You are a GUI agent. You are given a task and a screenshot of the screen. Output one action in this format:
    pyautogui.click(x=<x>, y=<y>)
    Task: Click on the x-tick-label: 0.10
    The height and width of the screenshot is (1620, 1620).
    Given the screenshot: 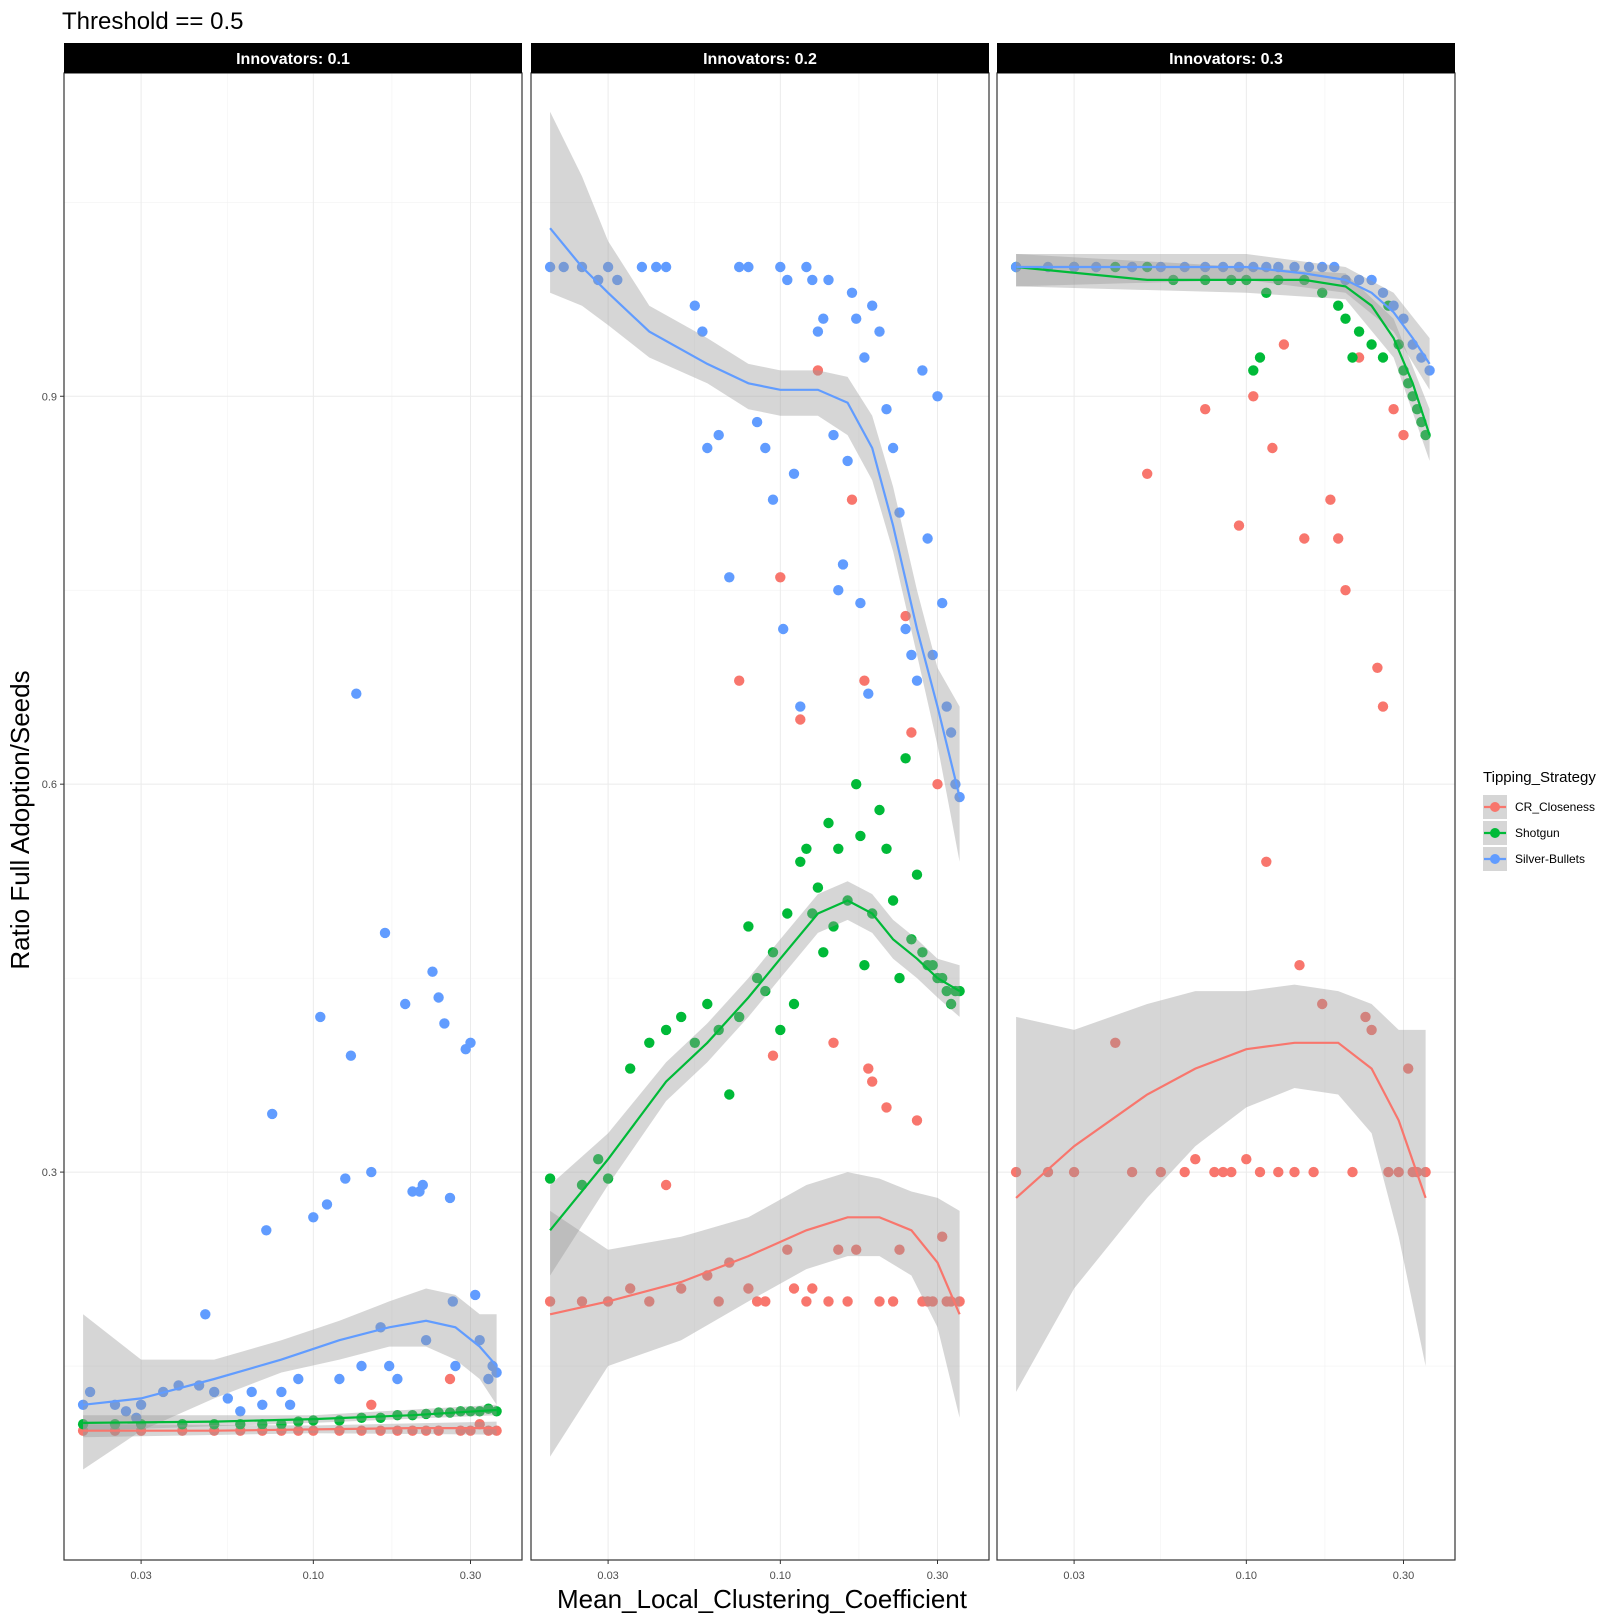 What is the action you would take?
    pyautogui.click(x=313, y=1576)
    